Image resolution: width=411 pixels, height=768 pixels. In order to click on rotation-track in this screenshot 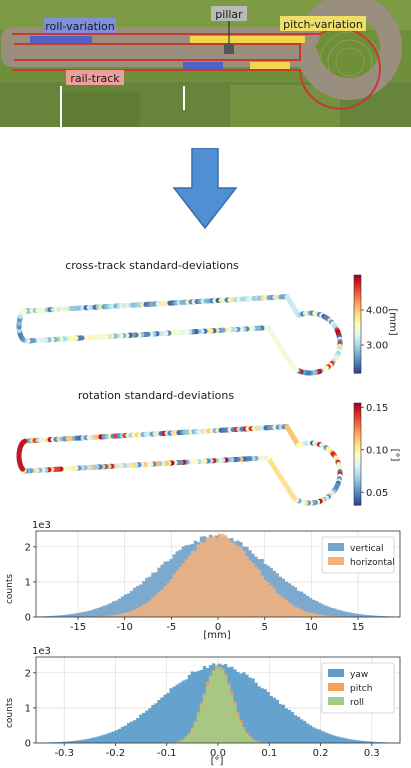, I will do `click(179, 465)`.